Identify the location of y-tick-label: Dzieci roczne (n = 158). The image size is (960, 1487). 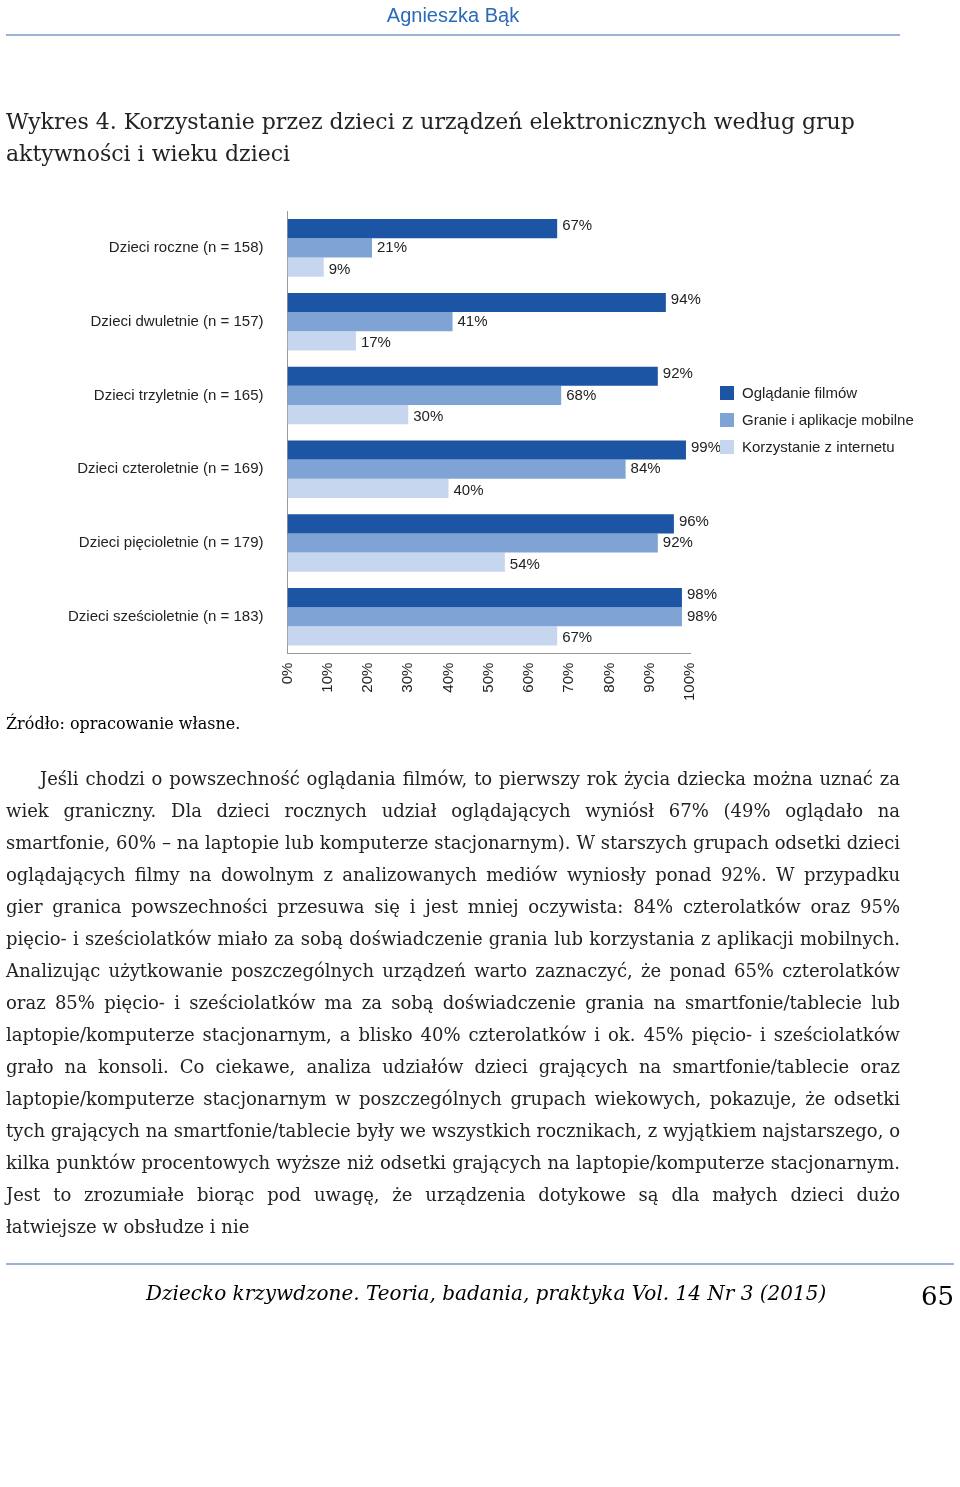
(186, 247).